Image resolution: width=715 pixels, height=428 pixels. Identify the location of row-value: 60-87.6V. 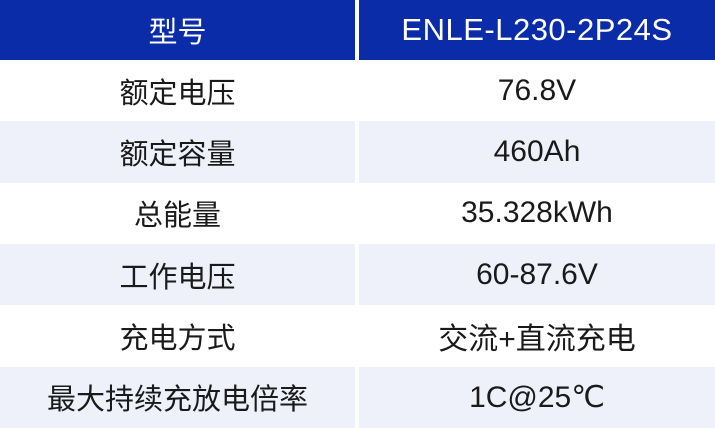
(537, 274).